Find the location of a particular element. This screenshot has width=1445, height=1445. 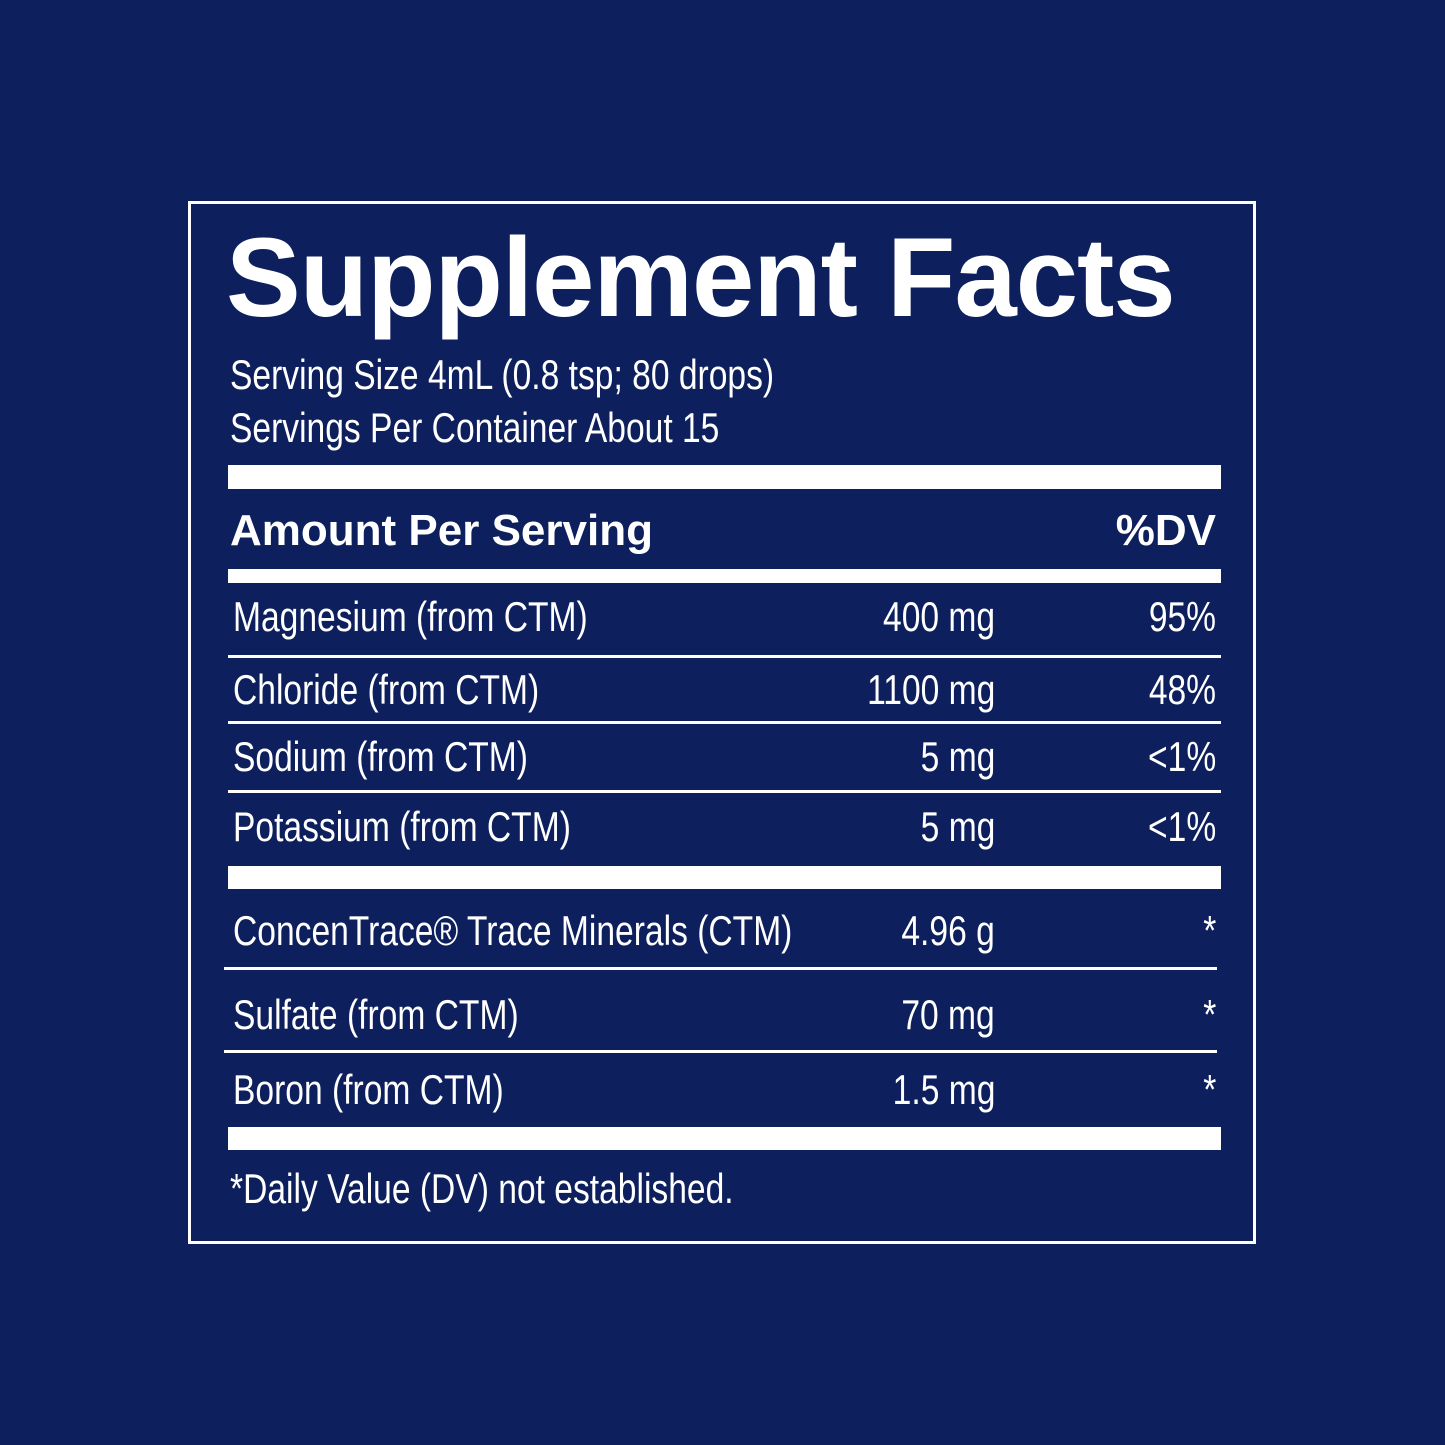

footnote: *Daily Value (DV) not established. is located at coordinates (482, 1188).